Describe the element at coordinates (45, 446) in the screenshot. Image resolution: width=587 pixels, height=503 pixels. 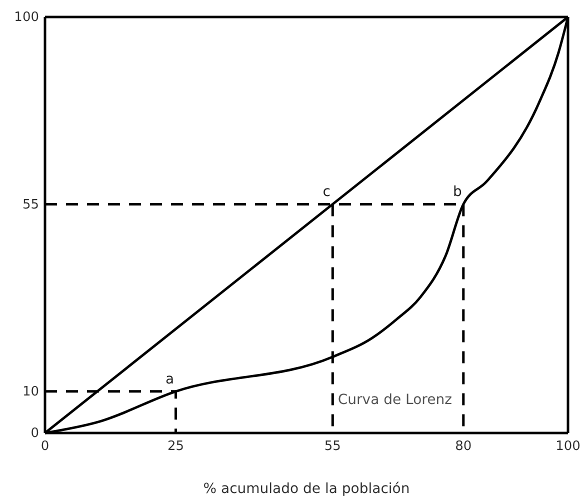
I see `x-tick-label: 0` at that location.